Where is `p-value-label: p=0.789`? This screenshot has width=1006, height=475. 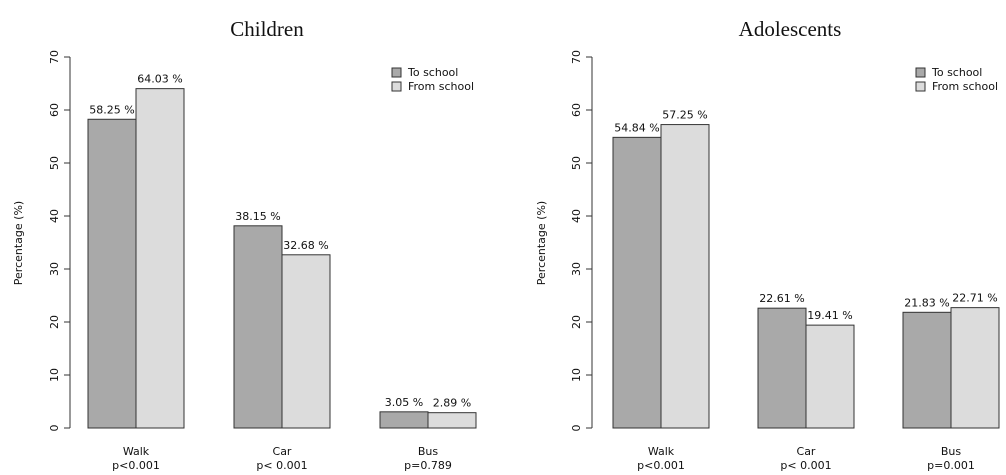
p-value-label: p=0.789 is located at coordinates (428, 465).